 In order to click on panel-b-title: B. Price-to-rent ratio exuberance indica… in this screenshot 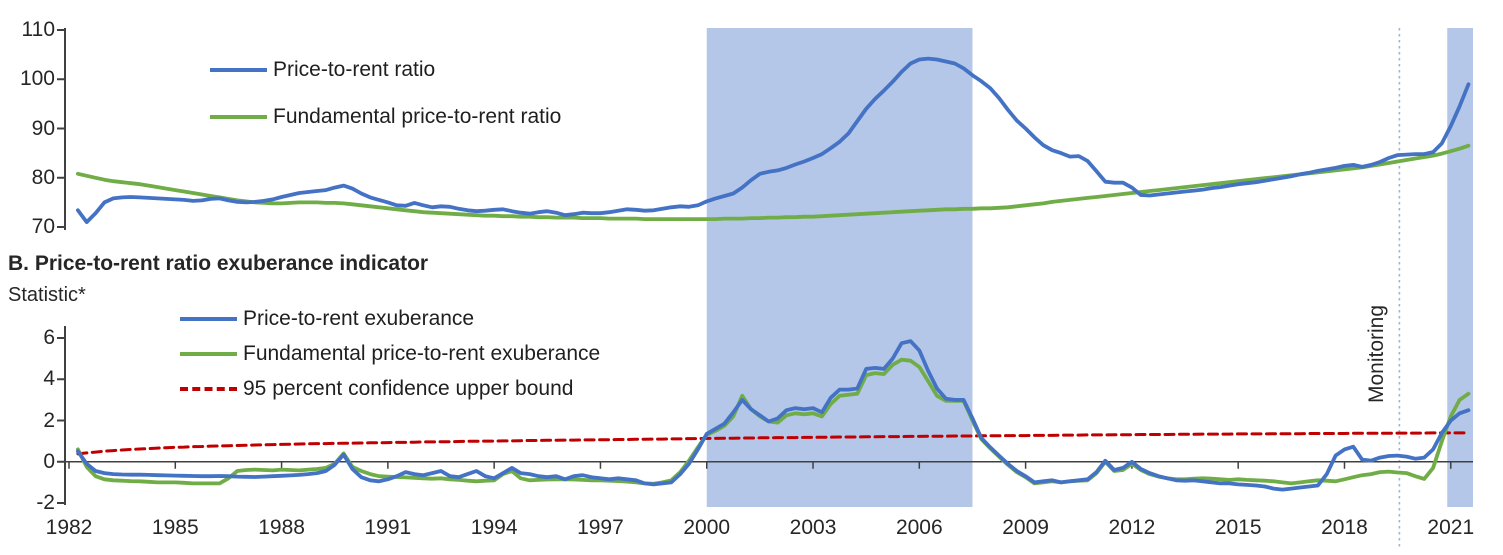, I will do `click(218, 263)`.